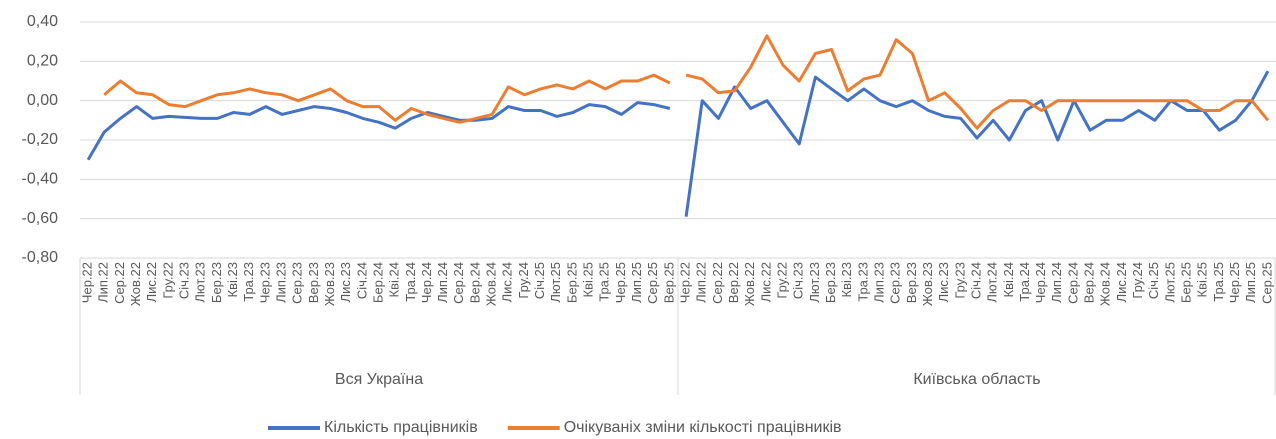 This screenshot has width=1276, height=439. I want to click on y-tick-label: -0,40, so click(40, 179).